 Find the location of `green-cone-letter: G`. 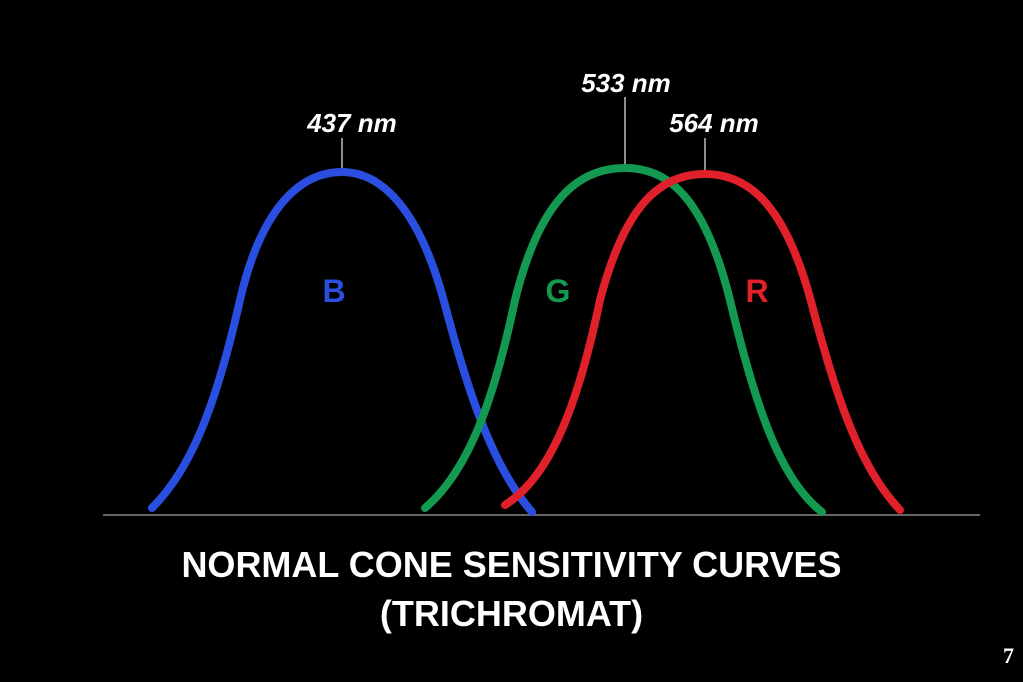

green-cone-letter: G is located at coordinates (558, 291).